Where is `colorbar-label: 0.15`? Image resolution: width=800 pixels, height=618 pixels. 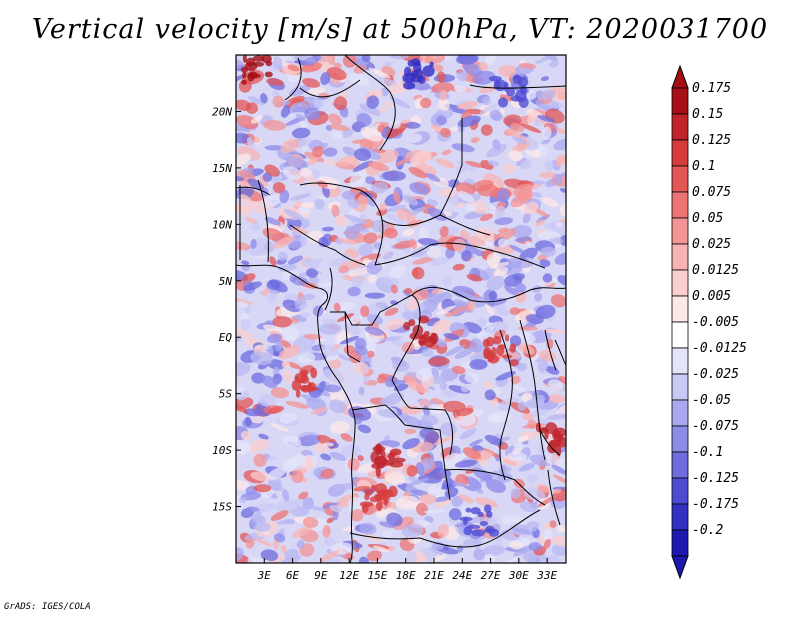 colorbar-label: 0.15 is located at coordinates (707, 114).